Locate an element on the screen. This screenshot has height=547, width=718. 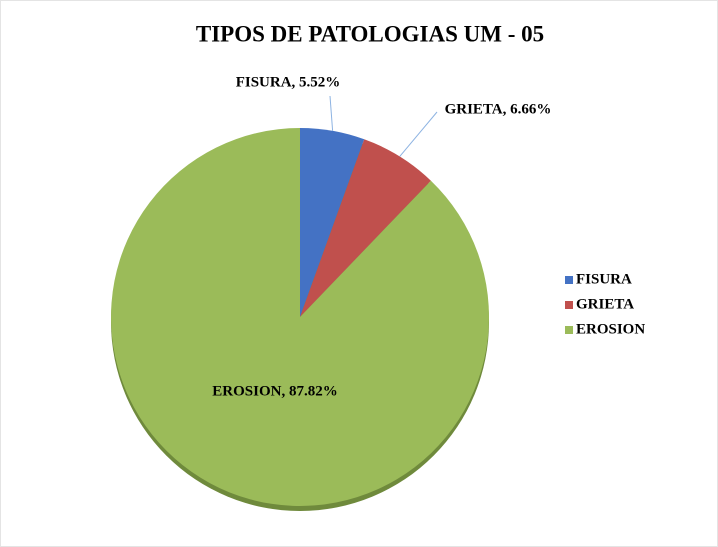
data-label: FISURA, 5.52% is located at coordinates (288, 82).